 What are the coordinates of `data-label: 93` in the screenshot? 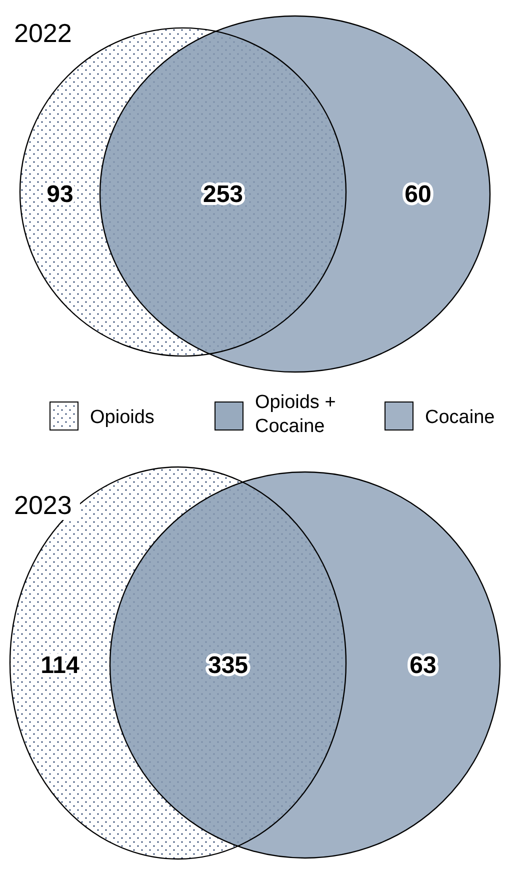 It's located at (60, 194).